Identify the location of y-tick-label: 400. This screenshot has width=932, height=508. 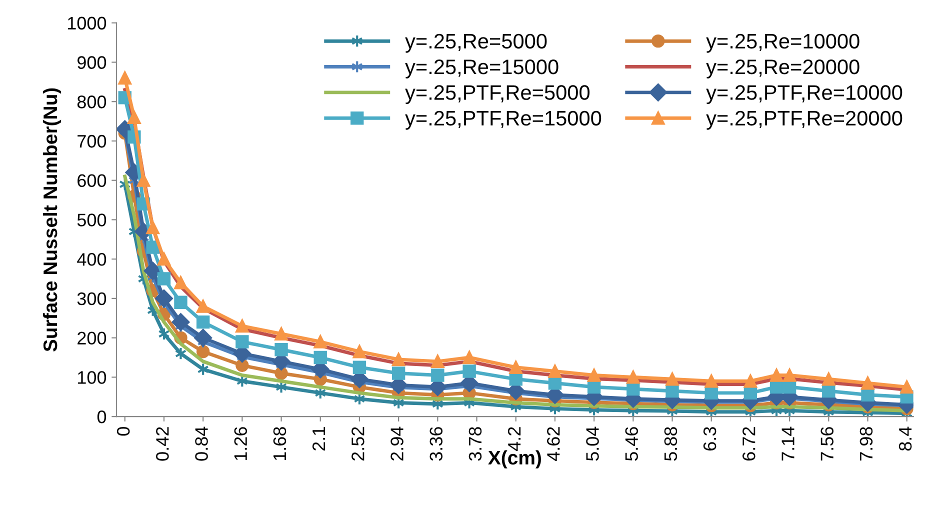
(91, 259).